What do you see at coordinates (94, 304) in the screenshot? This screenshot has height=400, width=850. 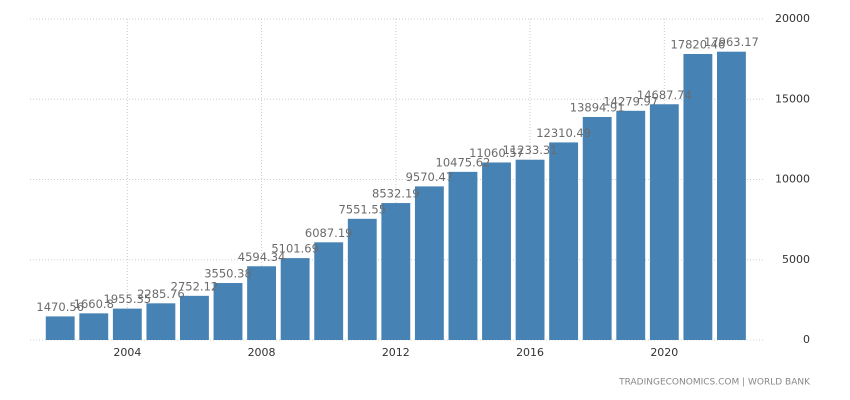 I see `value-label: 1660.8` at bounding box center [94, 304].